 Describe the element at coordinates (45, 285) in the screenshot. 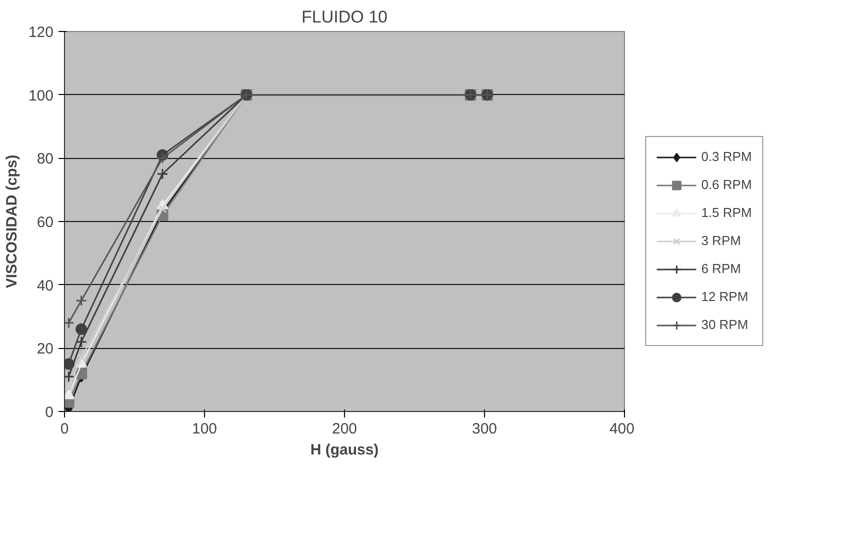

I see `y-tick-label: 40` at that location.